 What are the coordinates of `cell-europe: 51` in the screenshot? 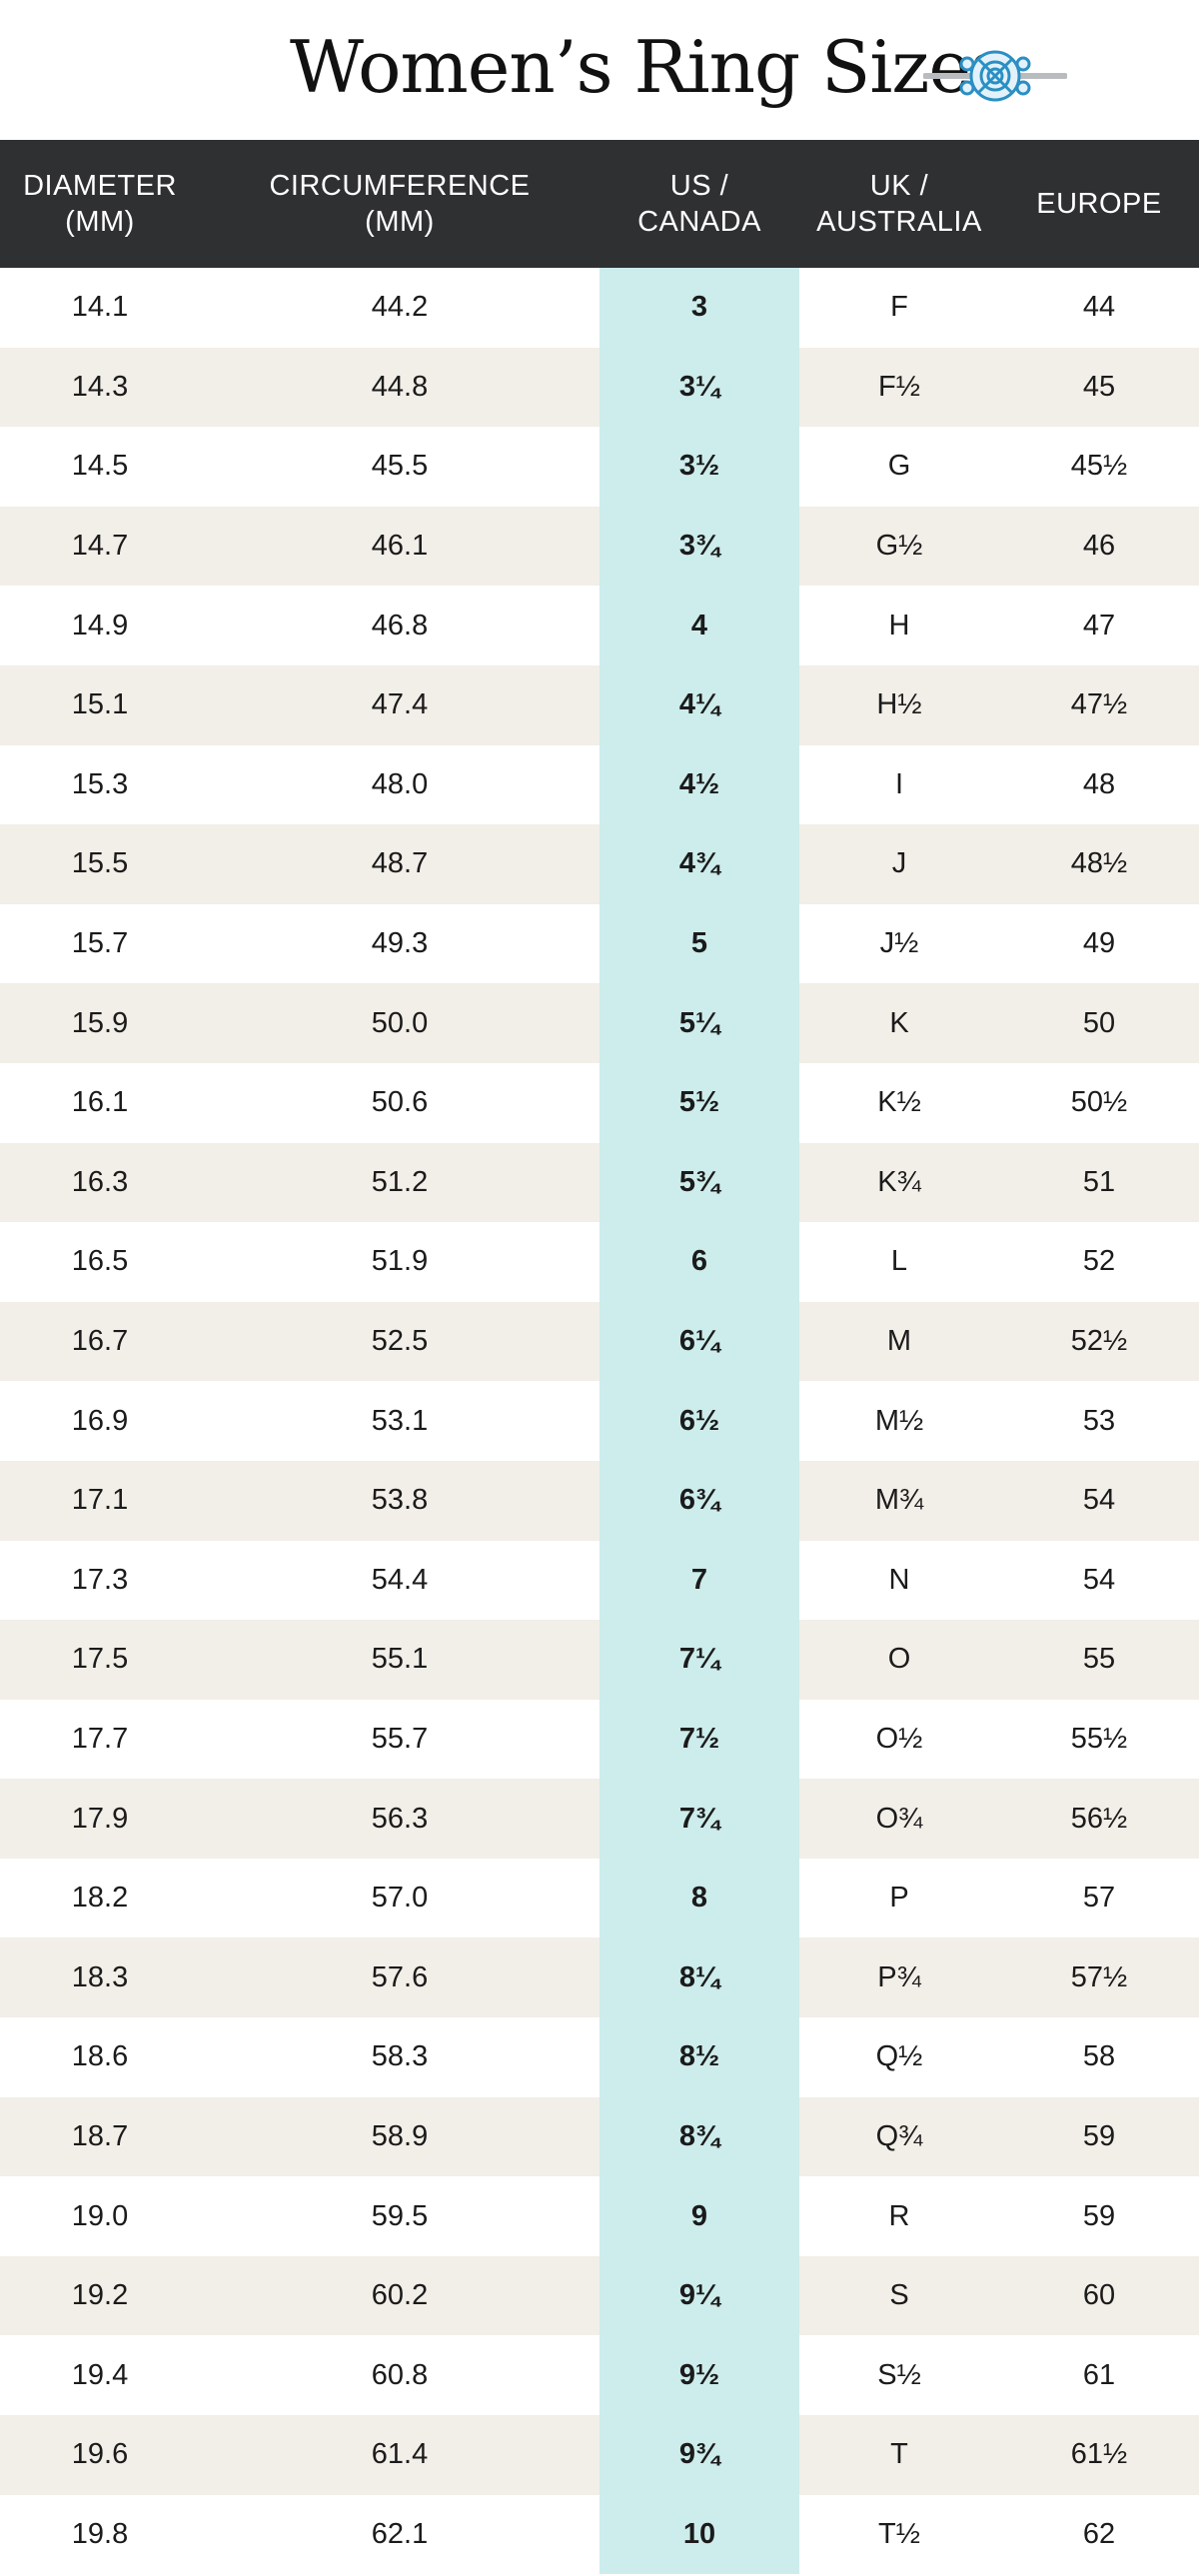 It's located at (1099, 1182).